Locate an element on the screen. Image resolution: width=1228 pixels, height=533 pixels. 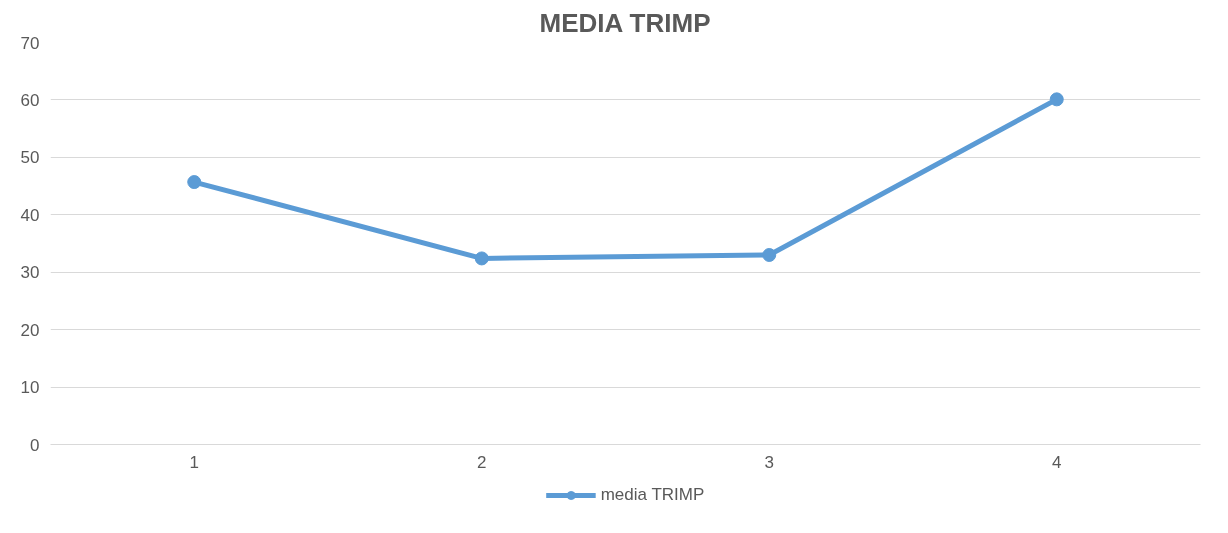
y-tick-label: 70 is located at coordinates (30, 43).